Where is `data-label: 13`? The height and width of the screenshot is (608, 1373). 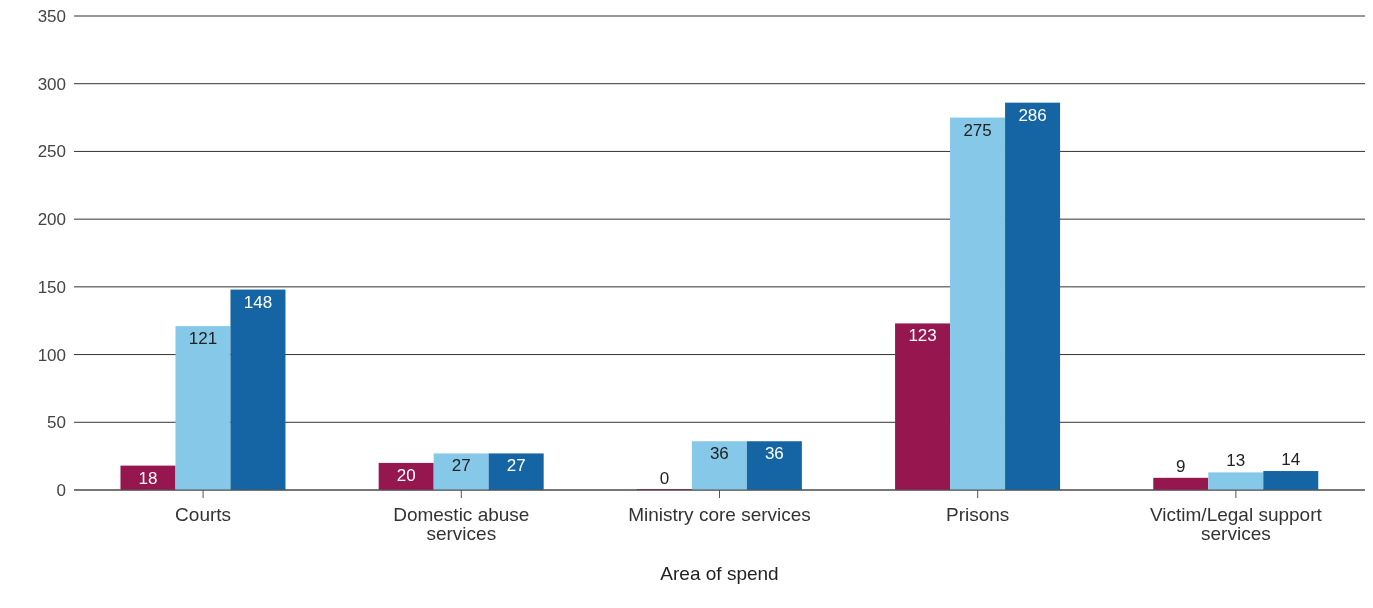 data-label: 13 is located at coordinates (1236, 461).